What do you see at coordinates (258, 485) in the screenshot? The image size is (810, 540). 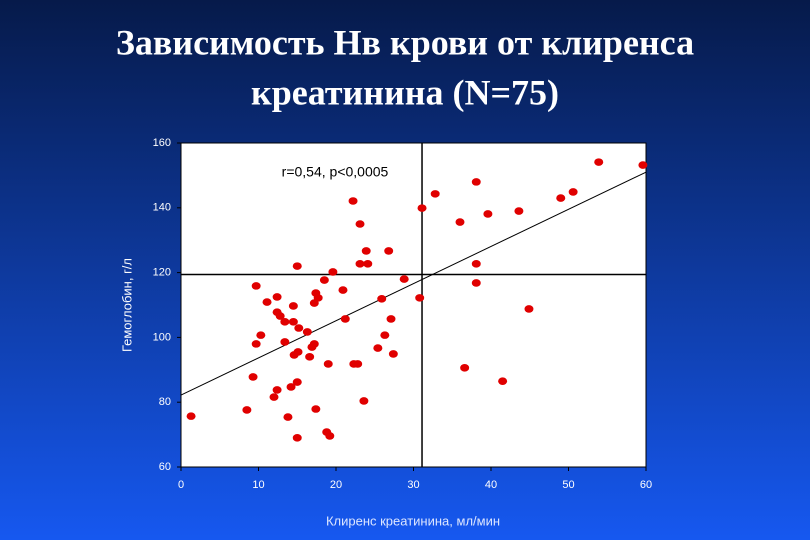 I see `x-tick-label: 10` at bounding box center [258, 485].